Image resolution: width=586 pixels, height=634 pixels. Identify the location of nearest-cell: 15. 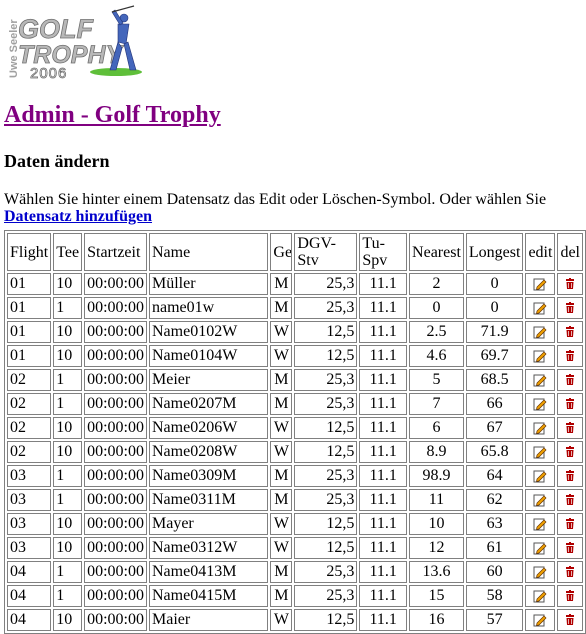
(436, 596).